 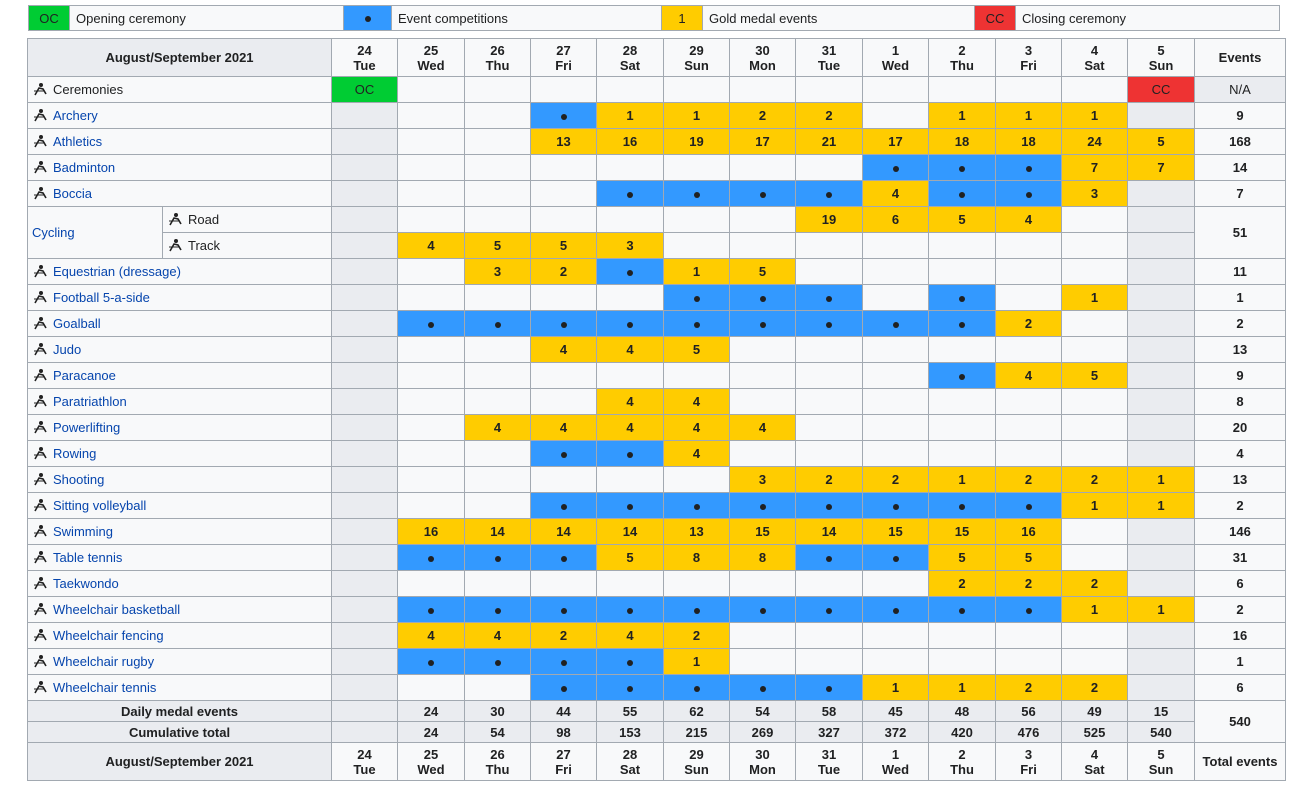 I want to click on cumulative-value: 476, so click(x=1028, y=732).